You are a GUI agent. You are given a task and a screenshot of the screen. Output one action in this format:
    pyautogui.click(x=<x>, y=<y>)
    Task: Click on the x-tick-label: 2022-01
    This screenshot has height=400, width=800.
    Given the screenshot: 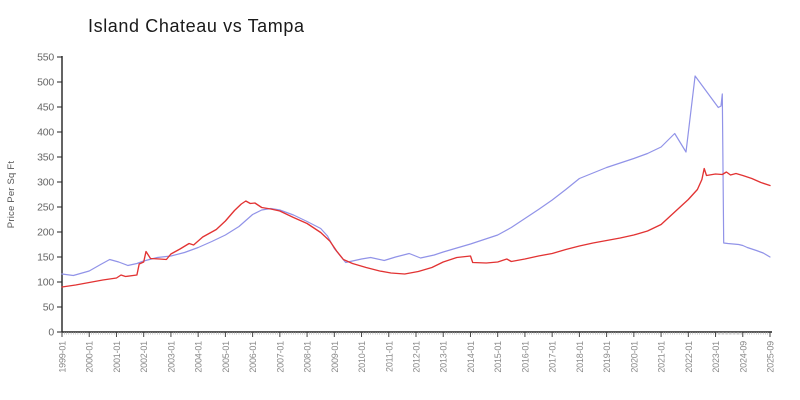 What is the action you would take?
    pyautogui.click(x=689, y=357)
    